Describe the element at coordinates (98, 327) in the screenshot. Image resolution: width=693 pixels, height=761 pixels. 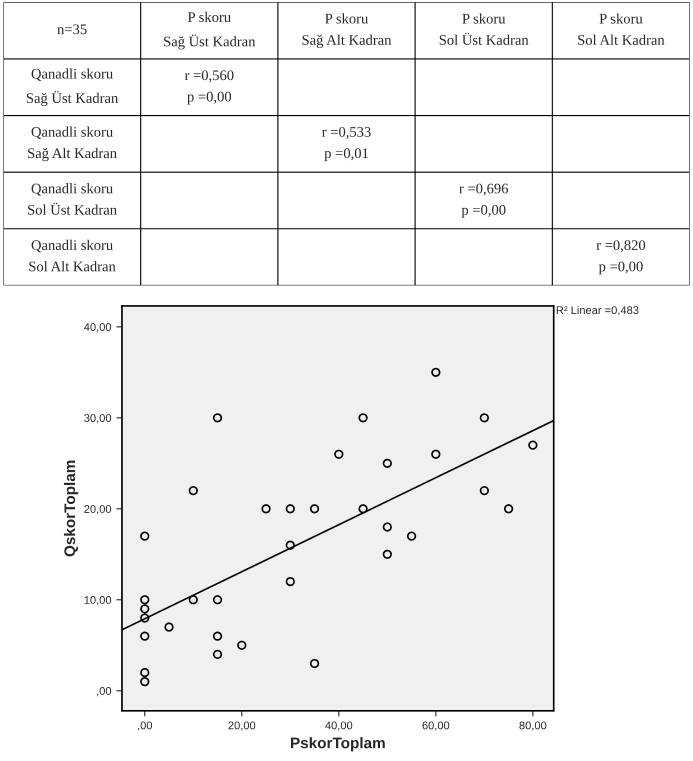
I see `y-tick-label: 40,00` at that location.